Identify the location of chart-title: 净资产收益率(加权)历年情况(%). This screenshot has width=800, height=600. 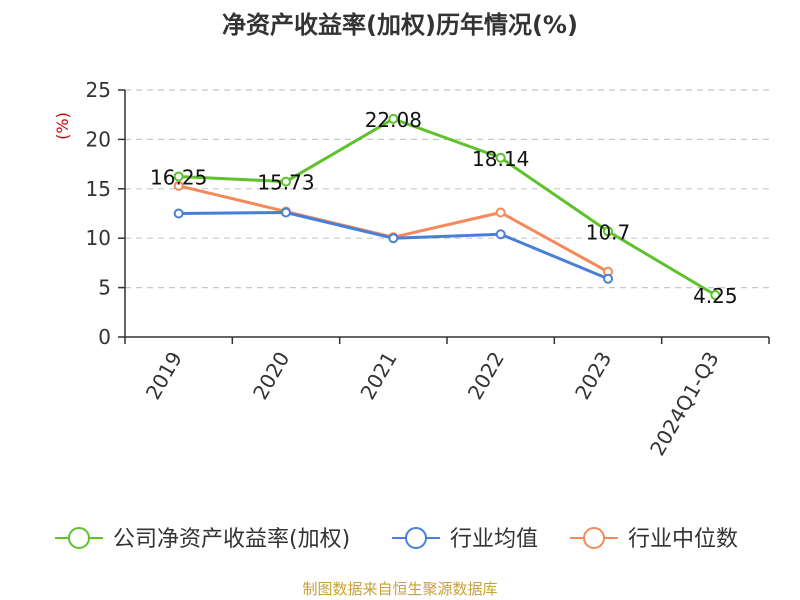
(400, 25).